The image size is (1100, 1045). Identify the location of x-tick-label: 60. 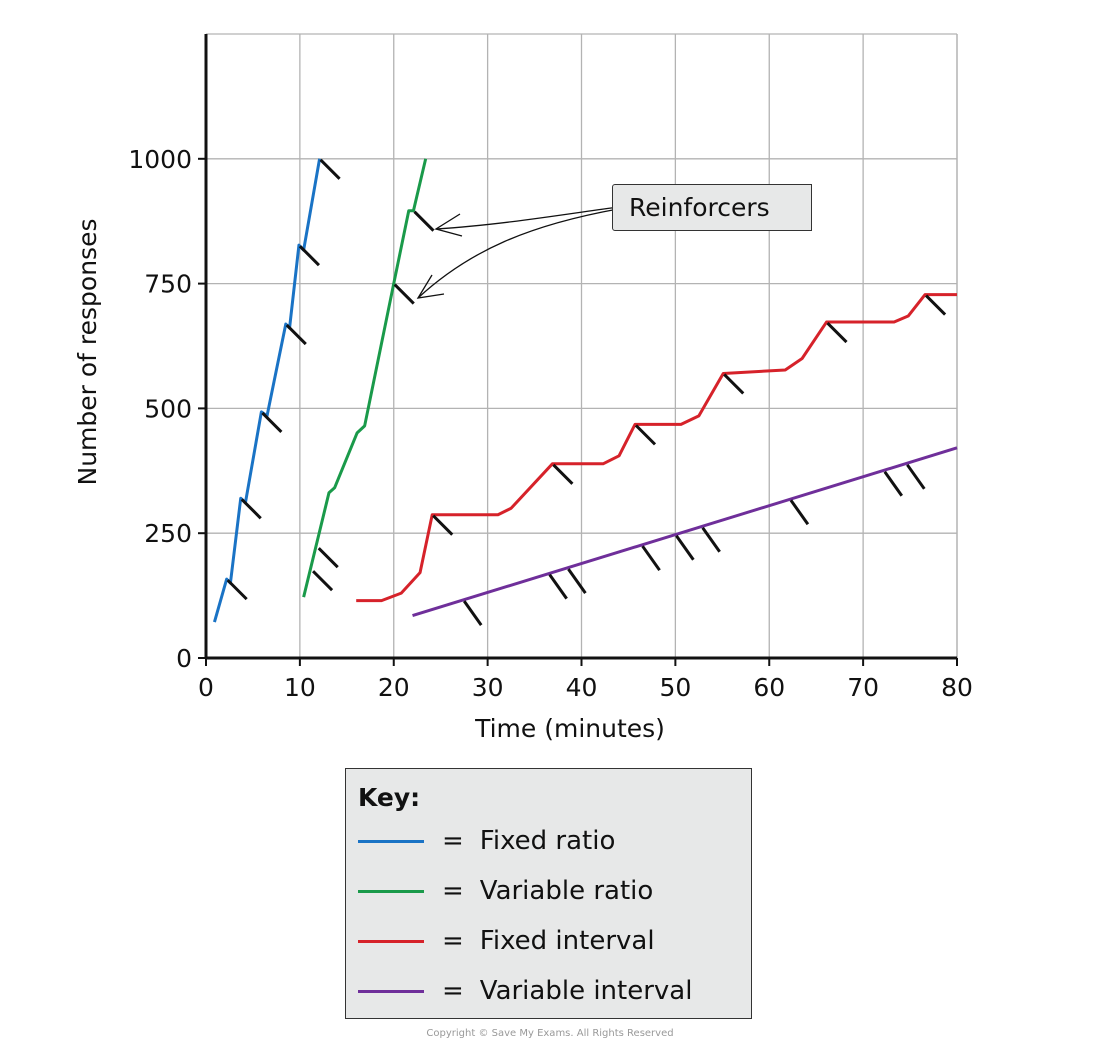
(769, 687).